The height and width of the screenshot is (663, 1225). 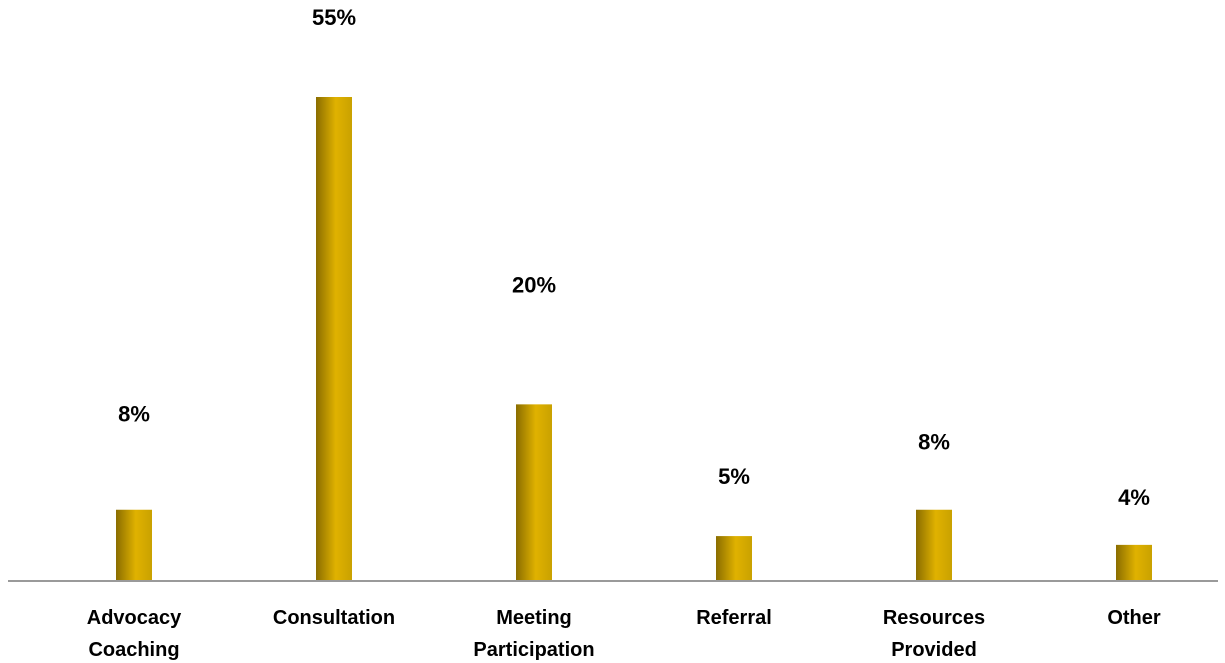 What do you see at coordinates (334, 17) in the screenshot?
I see `value-label-2: 55%` at bounding box center [334, 17].